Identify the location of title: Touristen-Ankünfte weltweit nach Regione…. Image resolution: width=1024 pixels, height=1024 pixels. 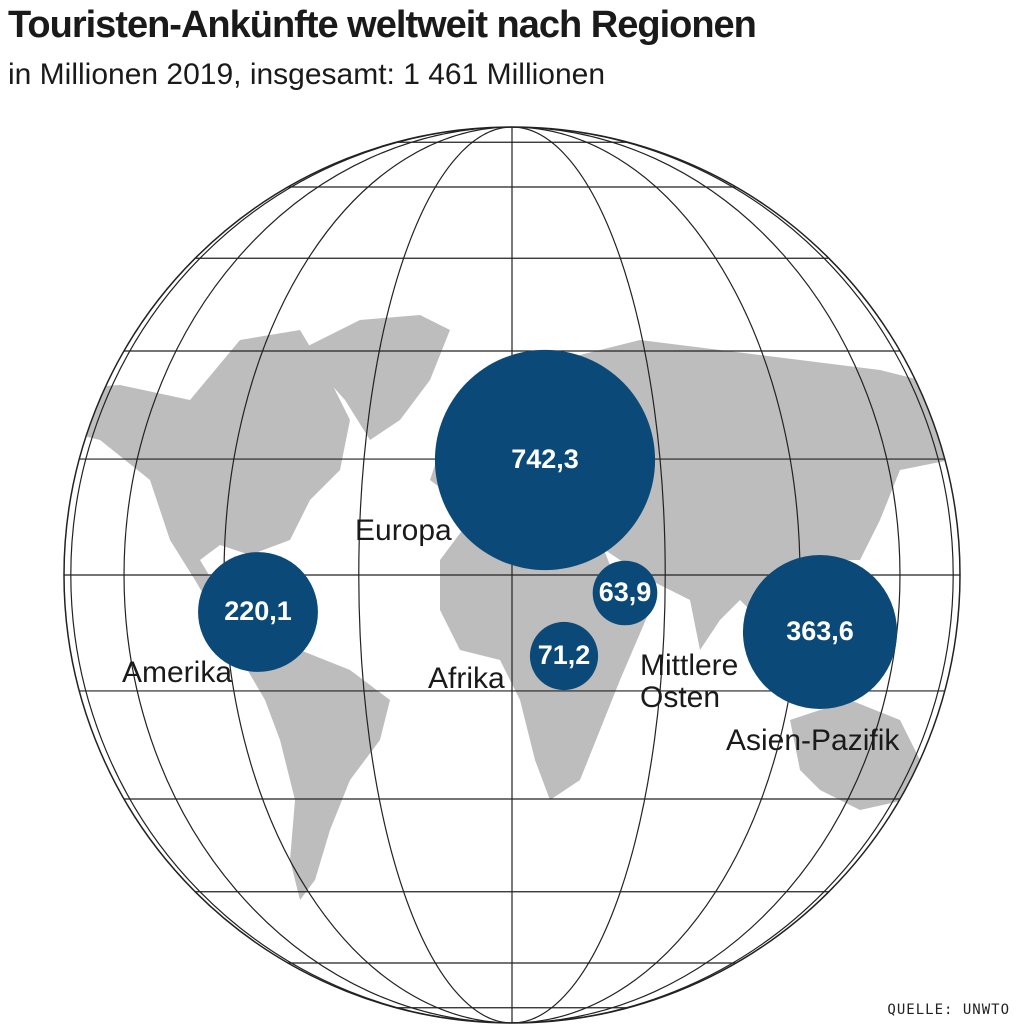
(382, 25).